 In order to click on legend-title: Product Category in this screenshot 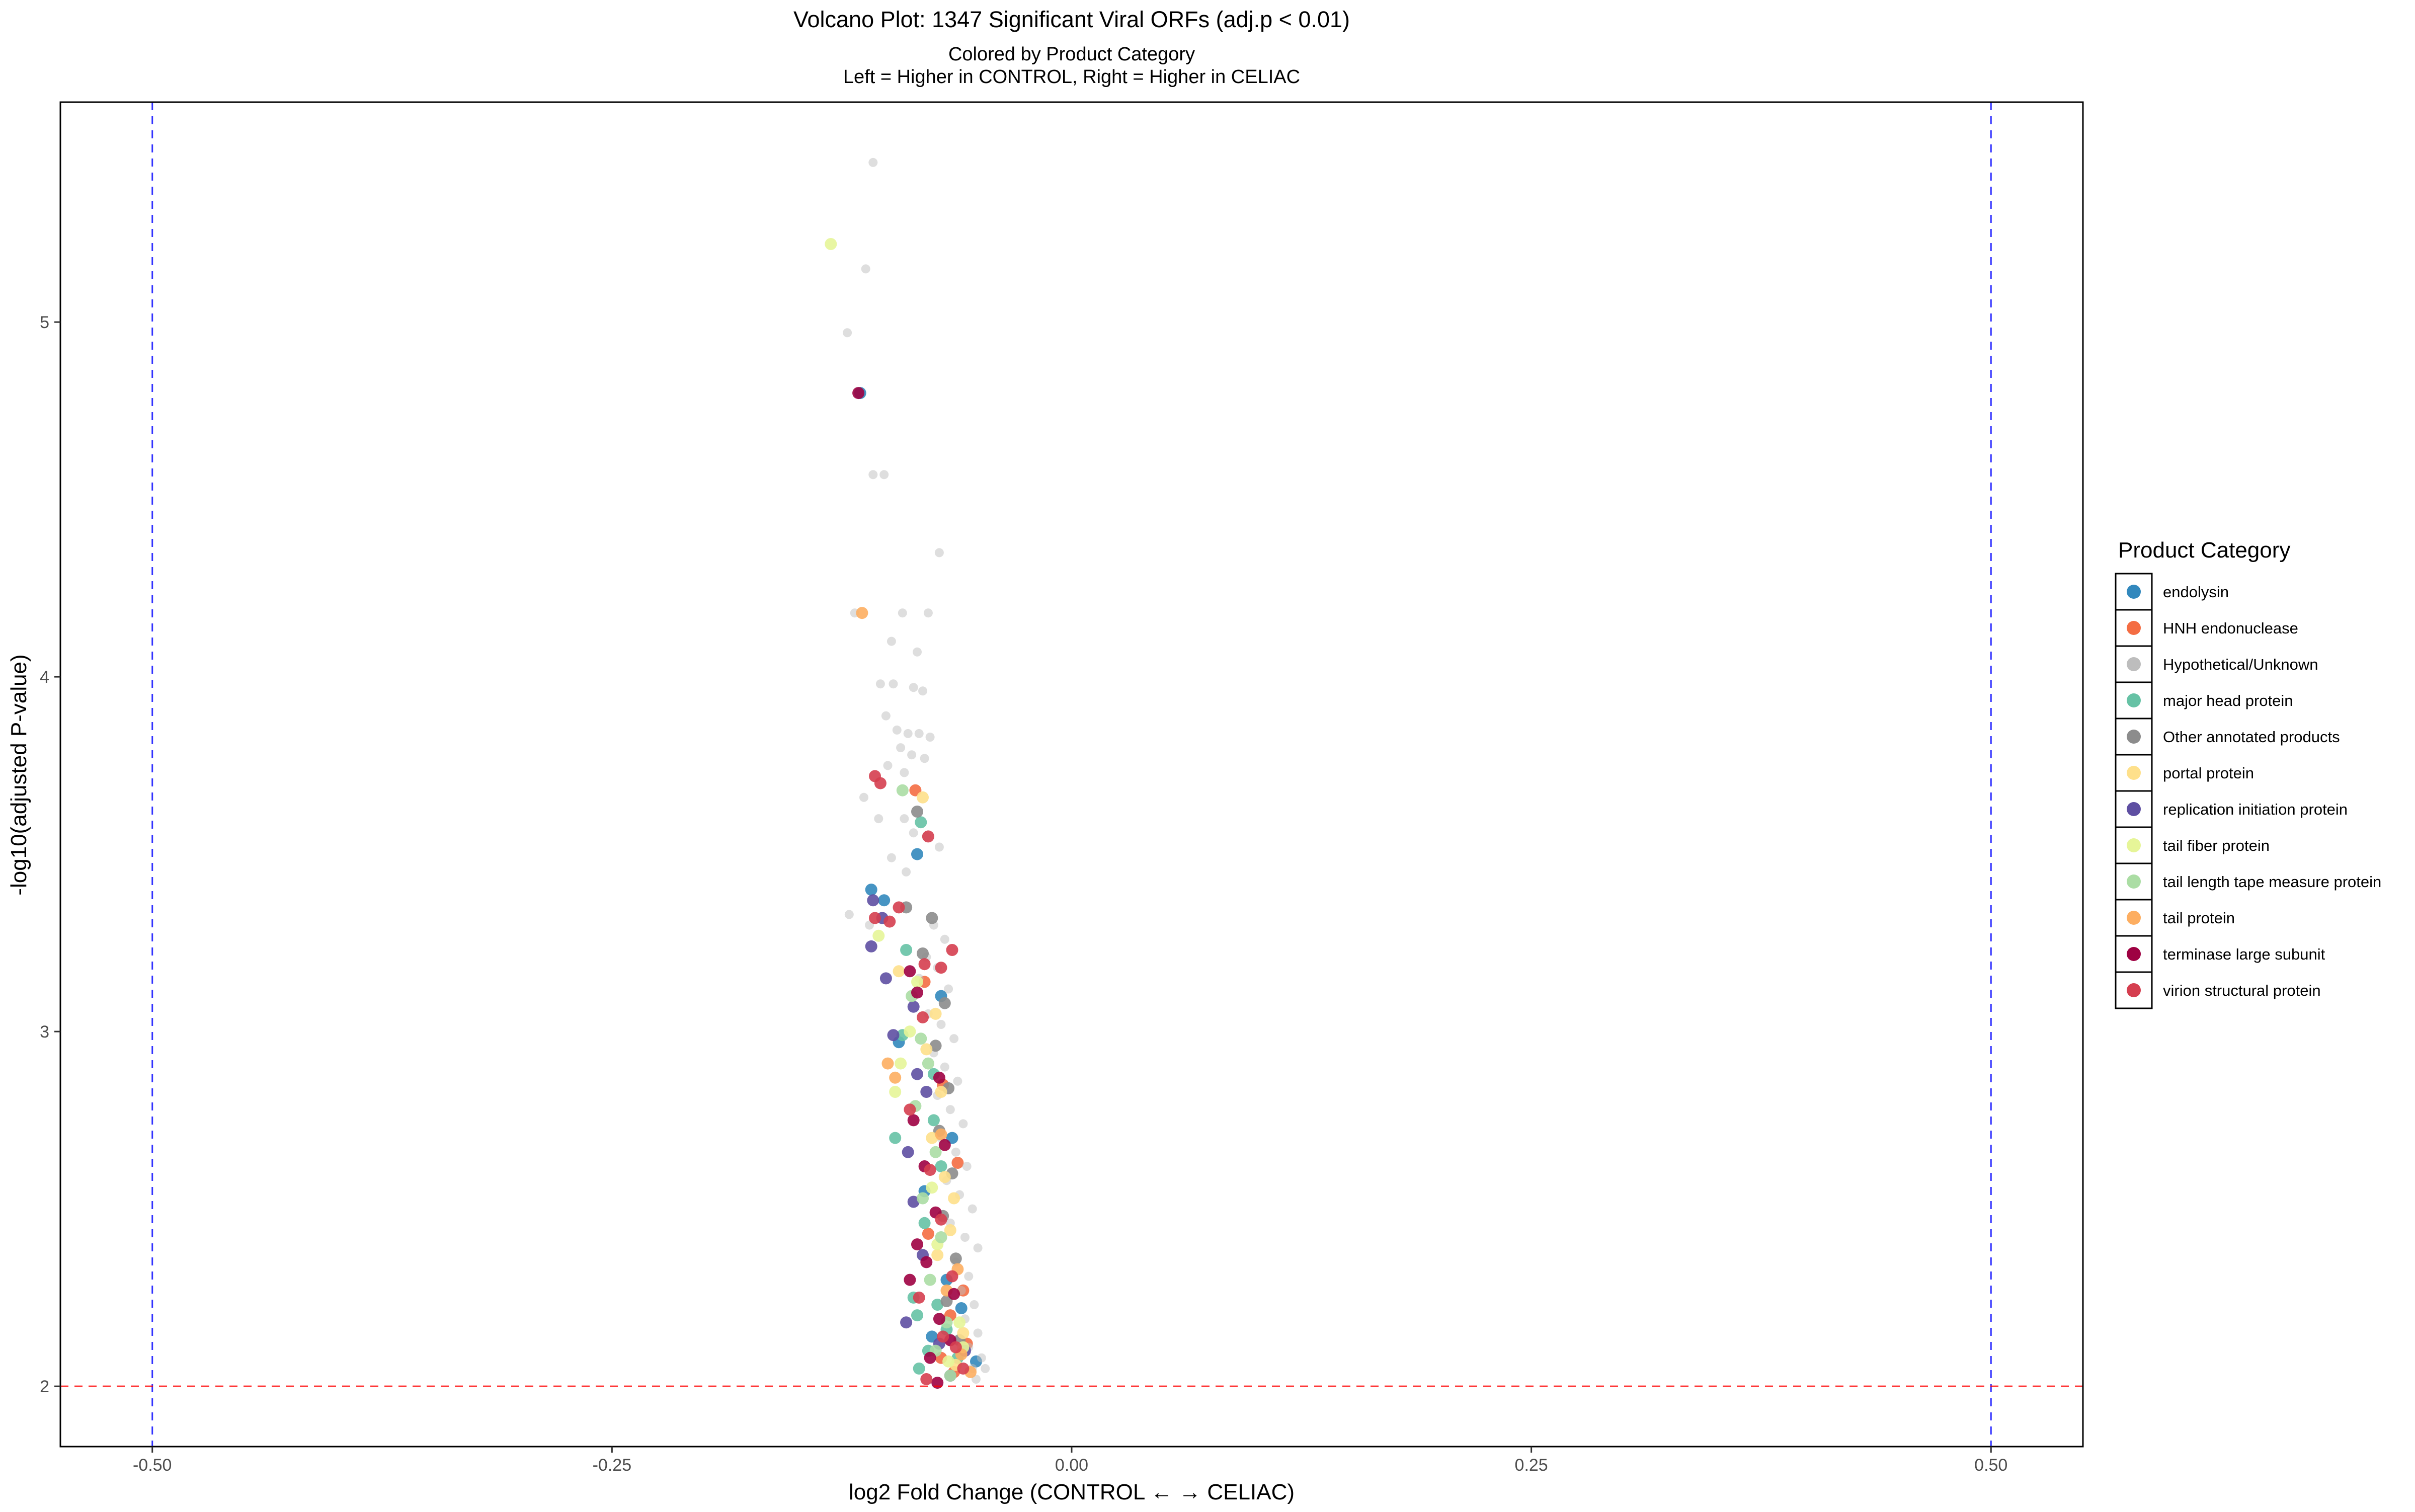, I will do `click(2204, 550)`.